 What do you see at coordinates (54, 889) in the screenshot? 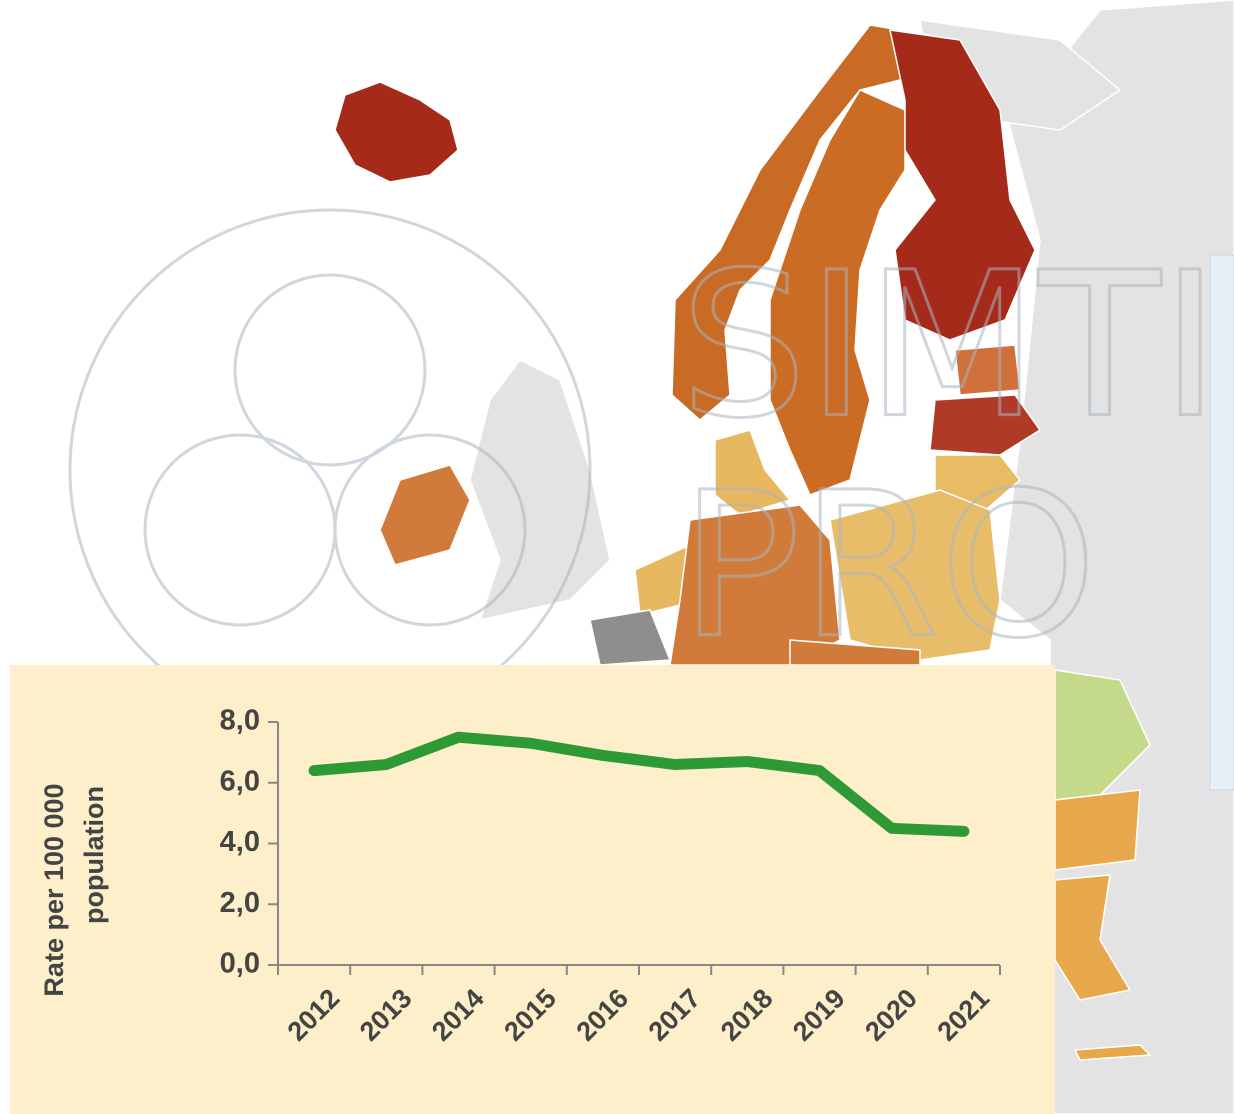
I see `y-axis-label: Rate per 100 000` at bounding box center [54, 889].